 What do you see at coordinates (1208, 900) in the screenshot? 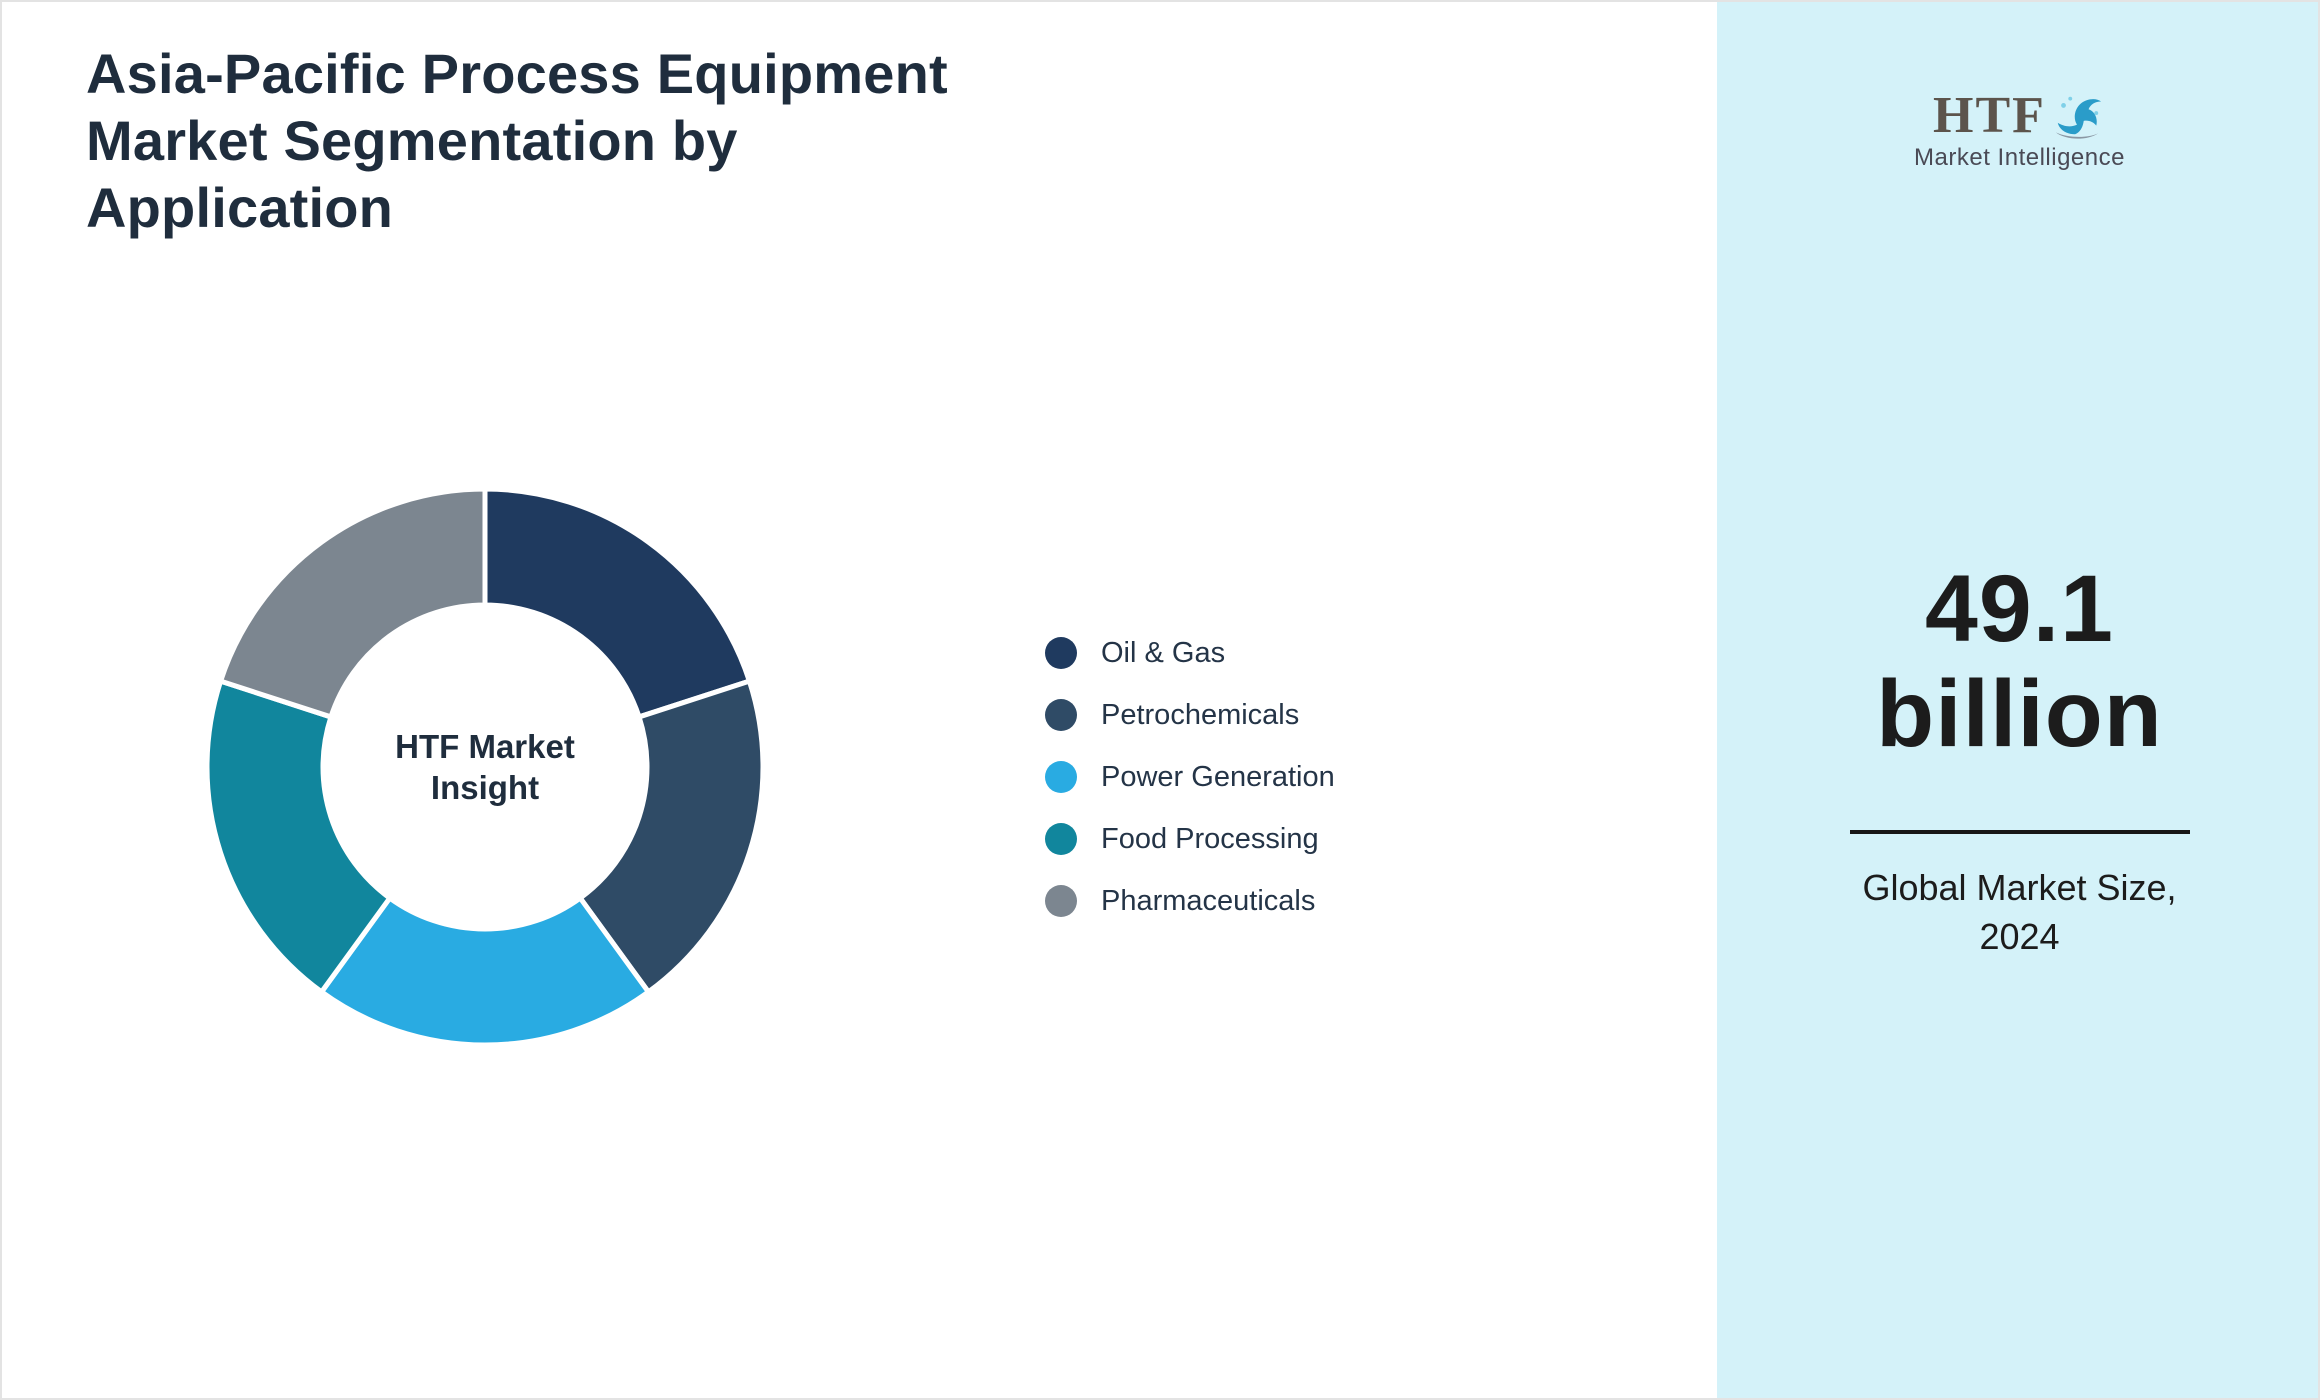
I see `legend-label: Pharmaceuticals` at bounding box center [1208, 900].